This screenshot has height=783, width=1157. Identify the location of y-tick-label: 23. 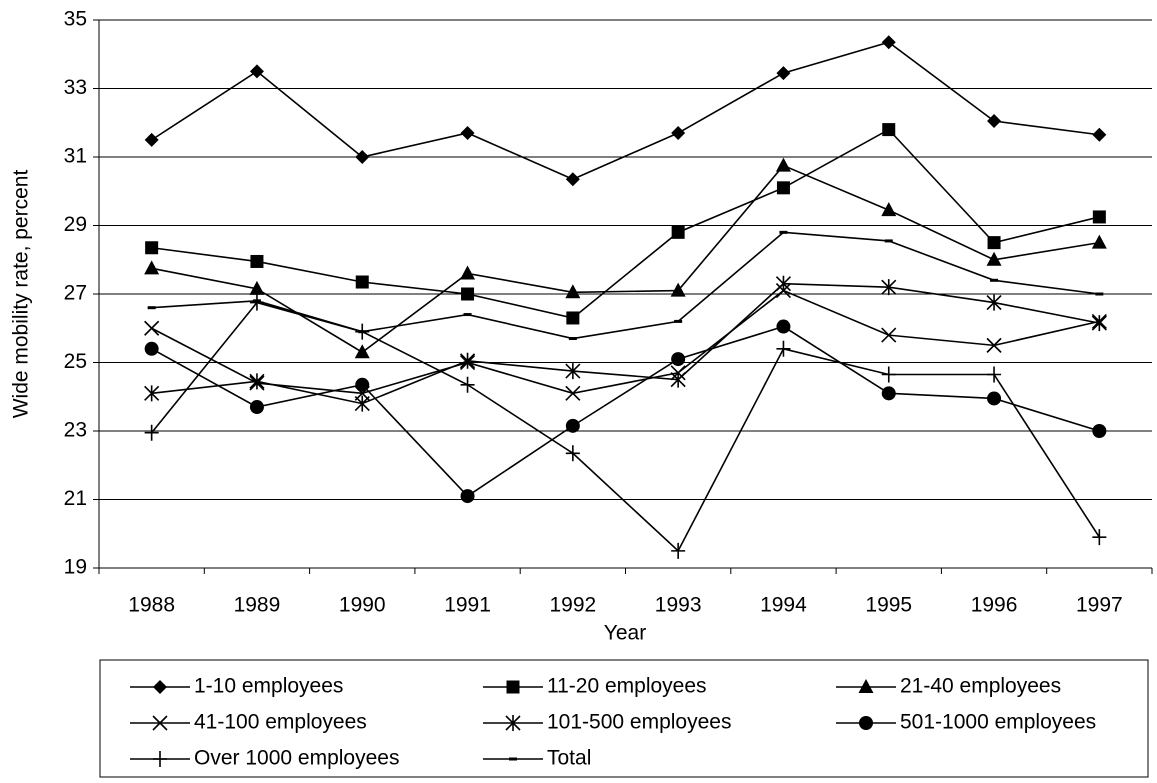
(75, 430).